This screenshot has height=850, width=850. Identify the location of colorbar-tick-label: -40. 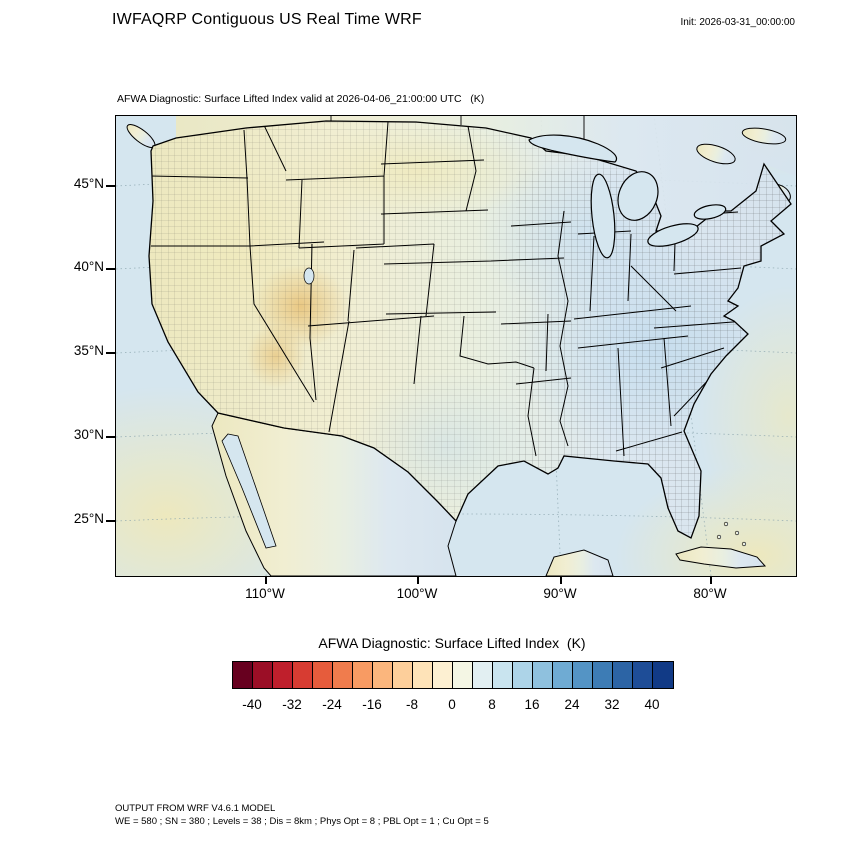
(252, 704).